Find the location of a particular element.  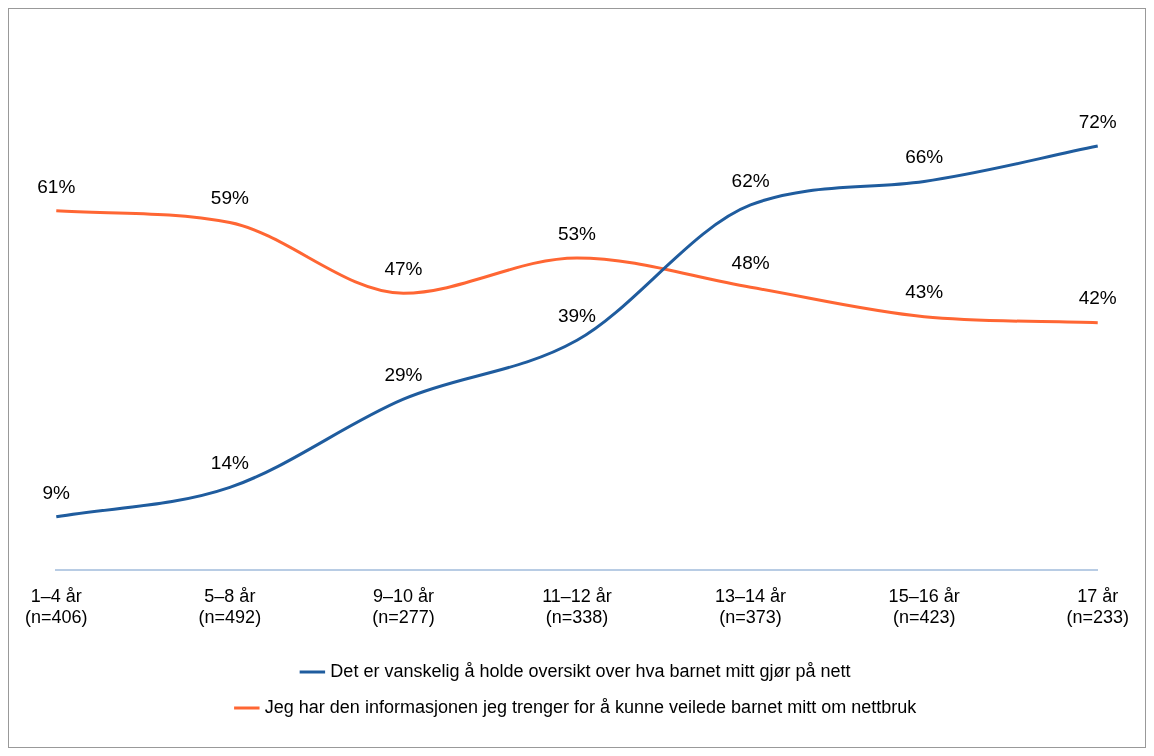

data-label: 42% is located at coordinates (1097, 298).